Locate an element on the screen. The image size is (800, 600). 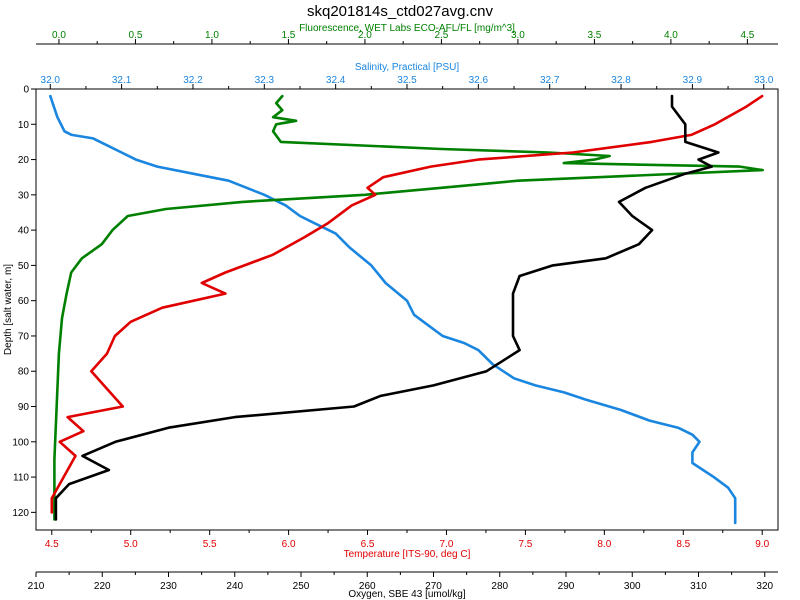
fluorescence-tick-label-5: 2.5 is located at coordinates (441, 35).